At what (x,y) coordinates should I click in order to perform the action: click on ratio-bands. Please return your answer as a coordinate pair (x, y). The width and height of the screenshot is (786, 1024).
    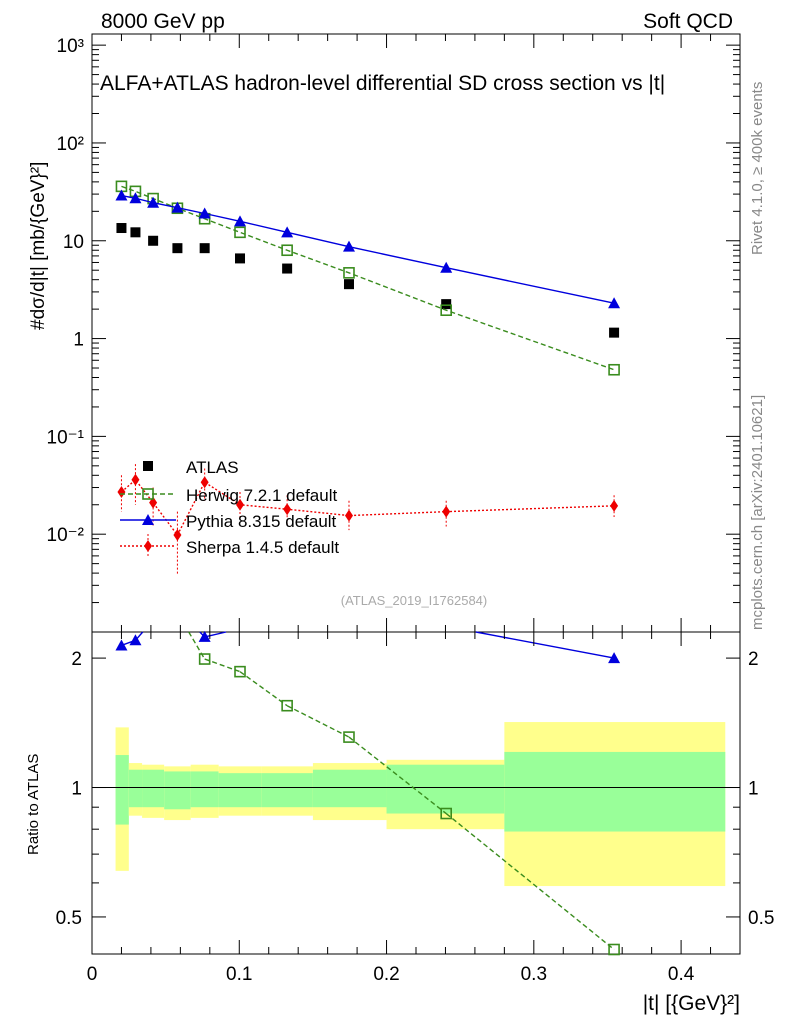
    Looking at the image, I should click on (416, 804).